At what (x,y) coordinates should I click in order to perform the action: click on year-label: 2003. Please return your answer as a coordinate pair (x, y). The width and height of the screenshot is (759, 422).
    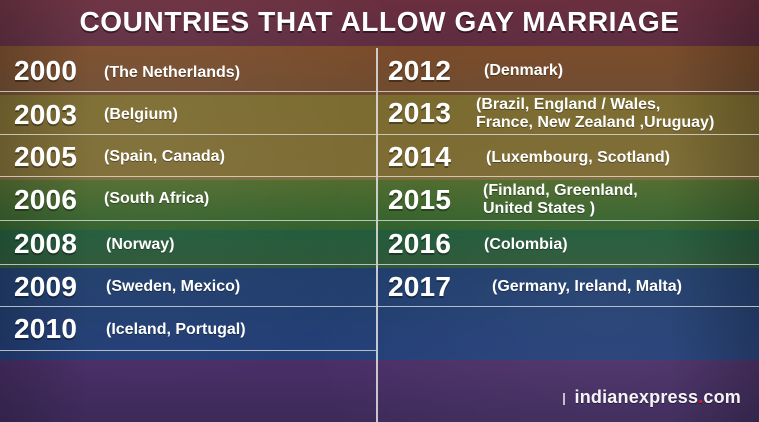
    Looking at the image, I should click on (46, 114).